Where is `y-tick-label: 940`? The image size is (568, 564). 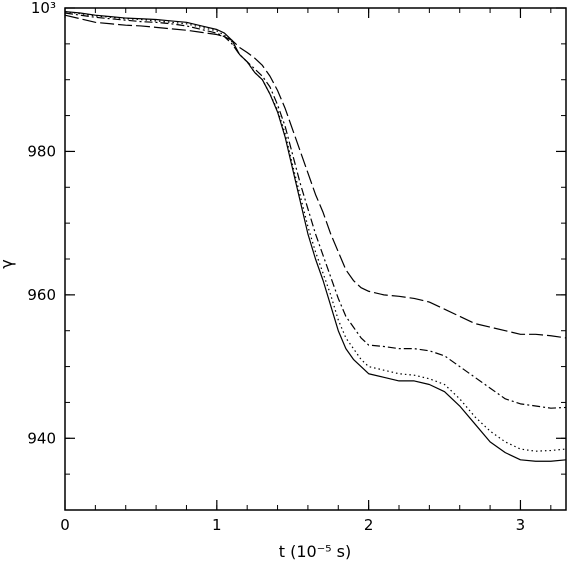 y-tick-label: 940 is located at coordinates (41, 438).